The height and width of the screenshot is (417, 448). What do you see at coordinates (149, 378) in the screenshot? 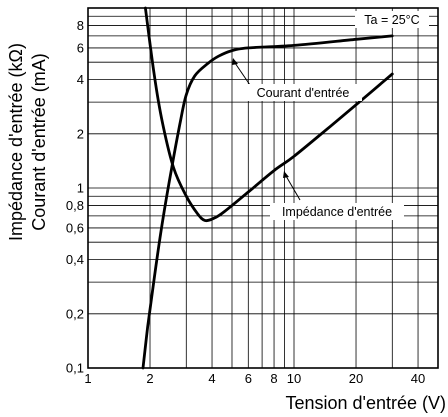
I see `x-tick-label: 2` at bounding box center [149, 378].